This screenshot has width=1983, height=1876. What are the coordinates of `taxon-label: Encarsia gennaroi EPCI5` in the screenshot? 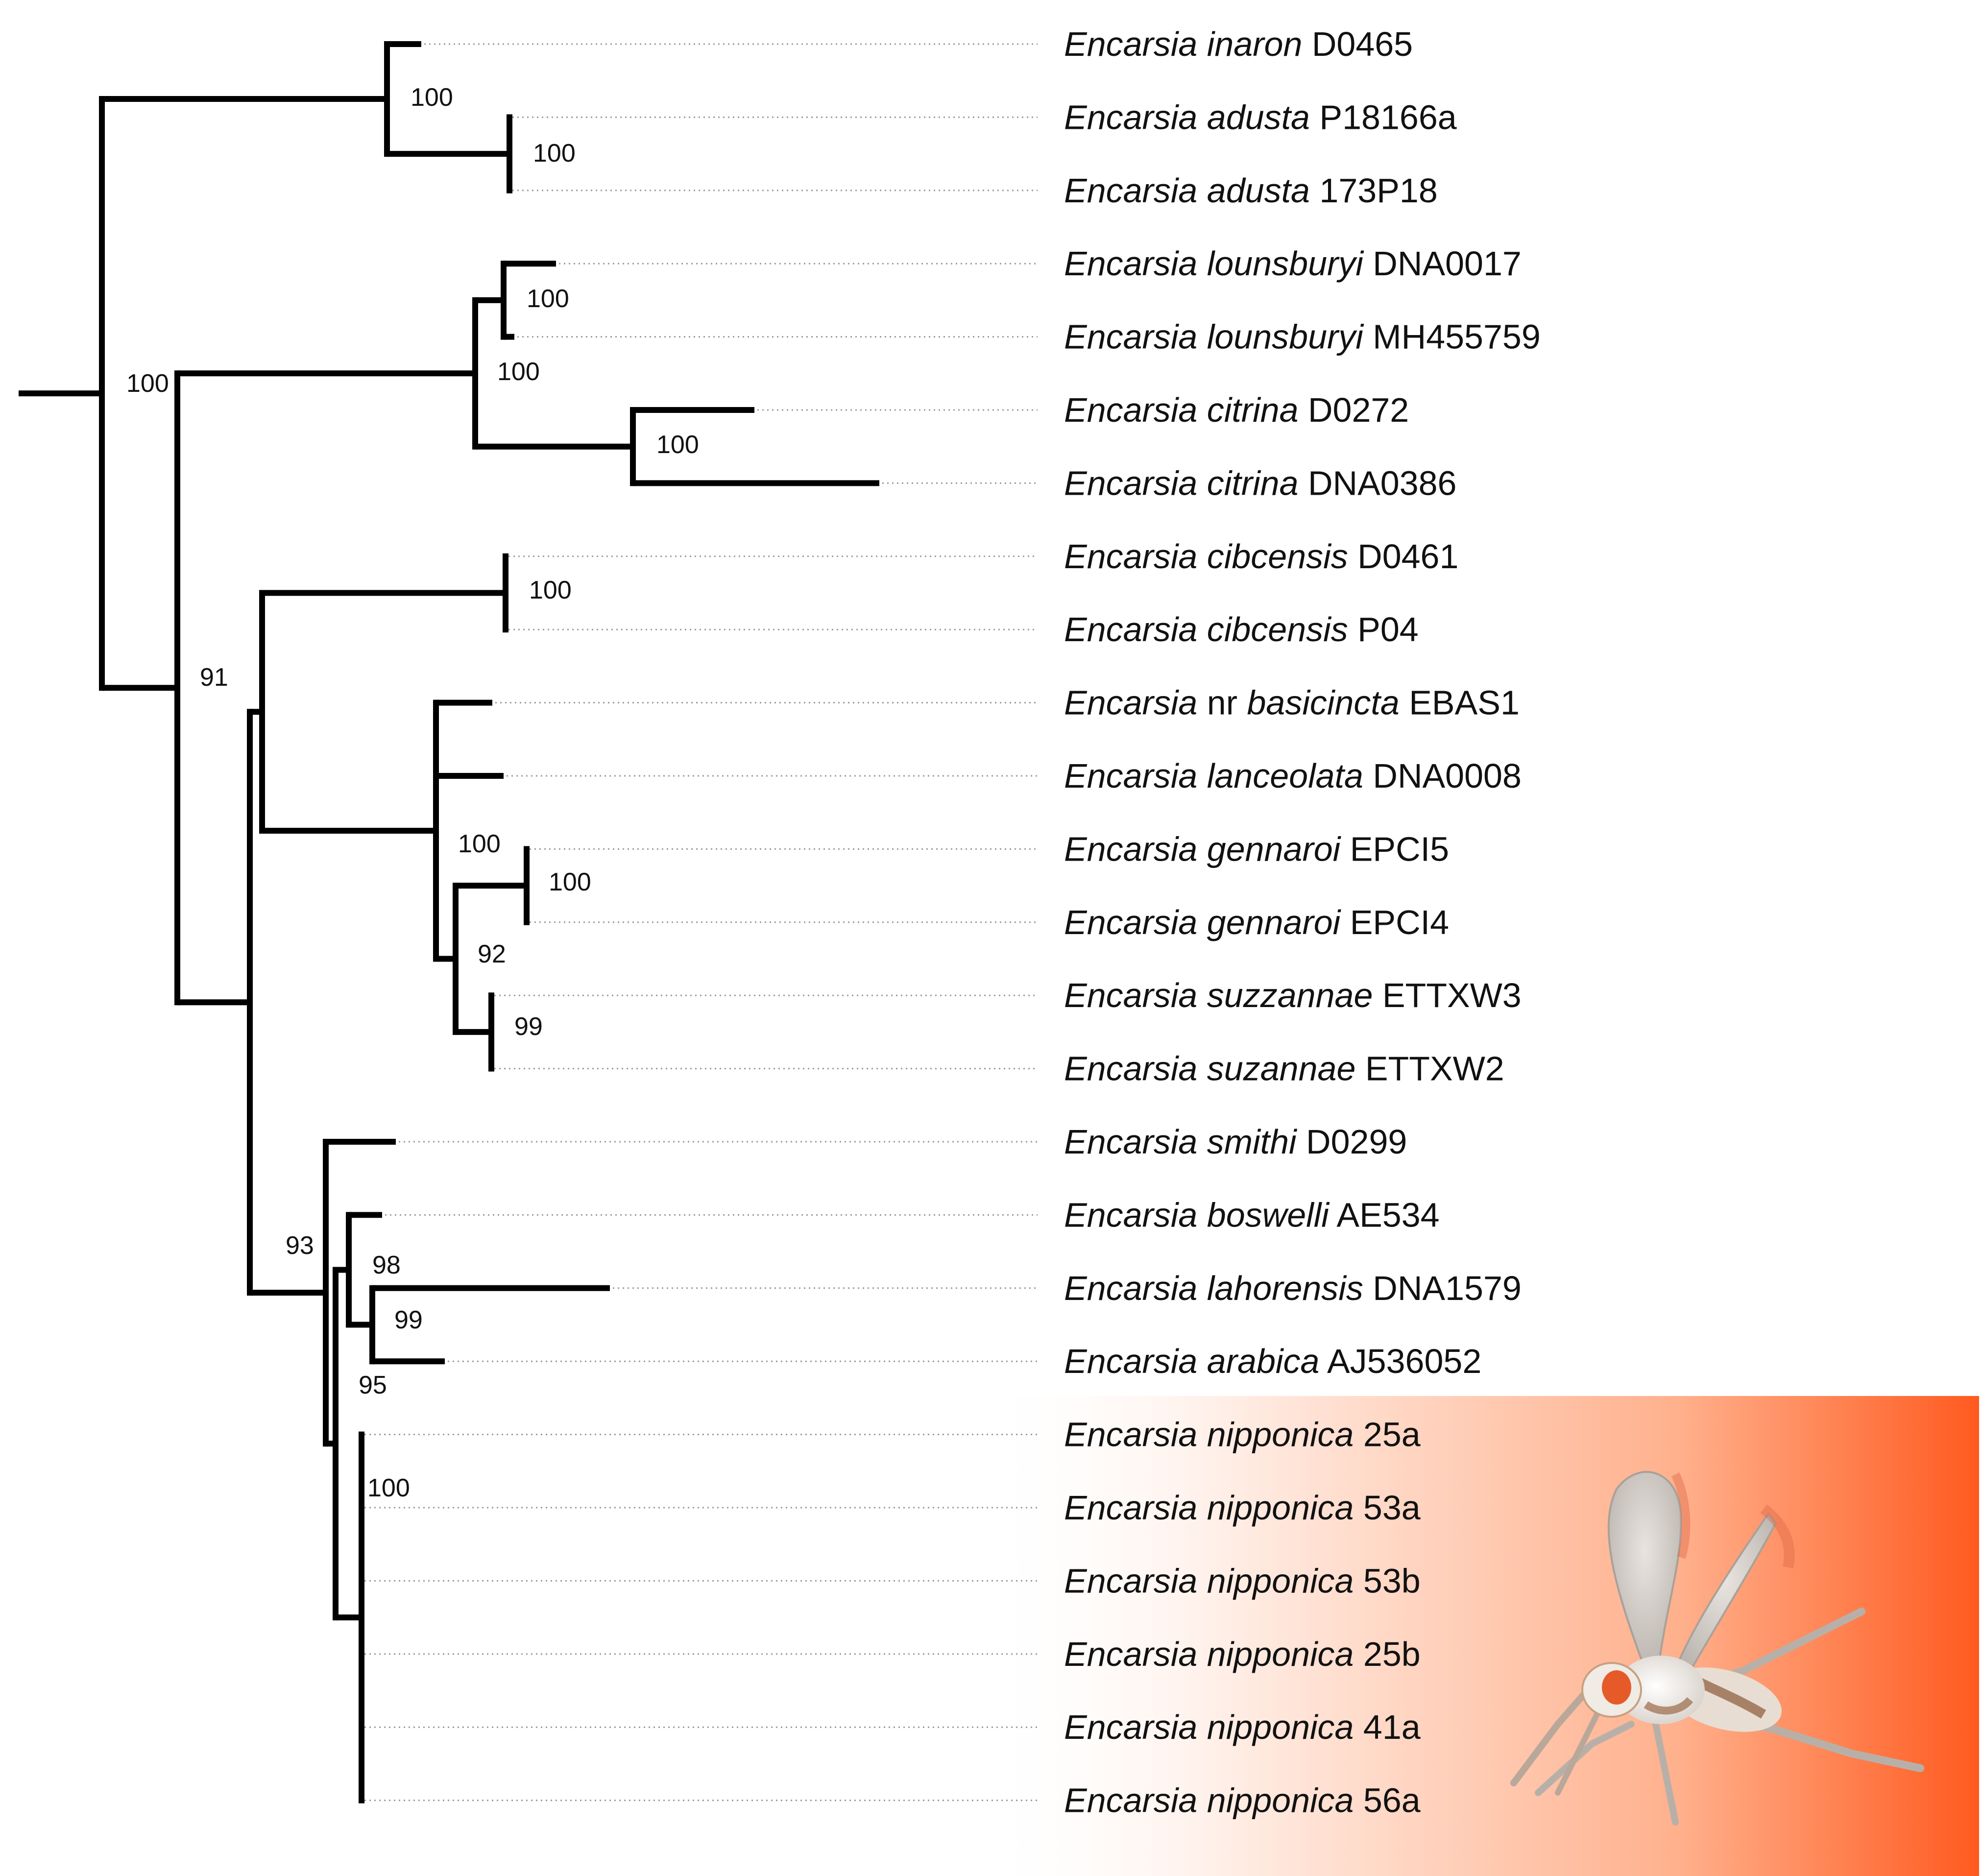 It's located at (1256, 849).